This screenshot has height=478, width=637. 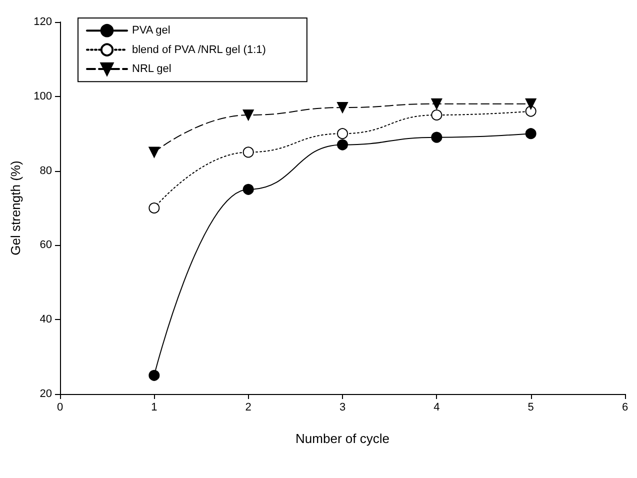 I want to click on y-tick-label: 60, so click(x=46, y=245).